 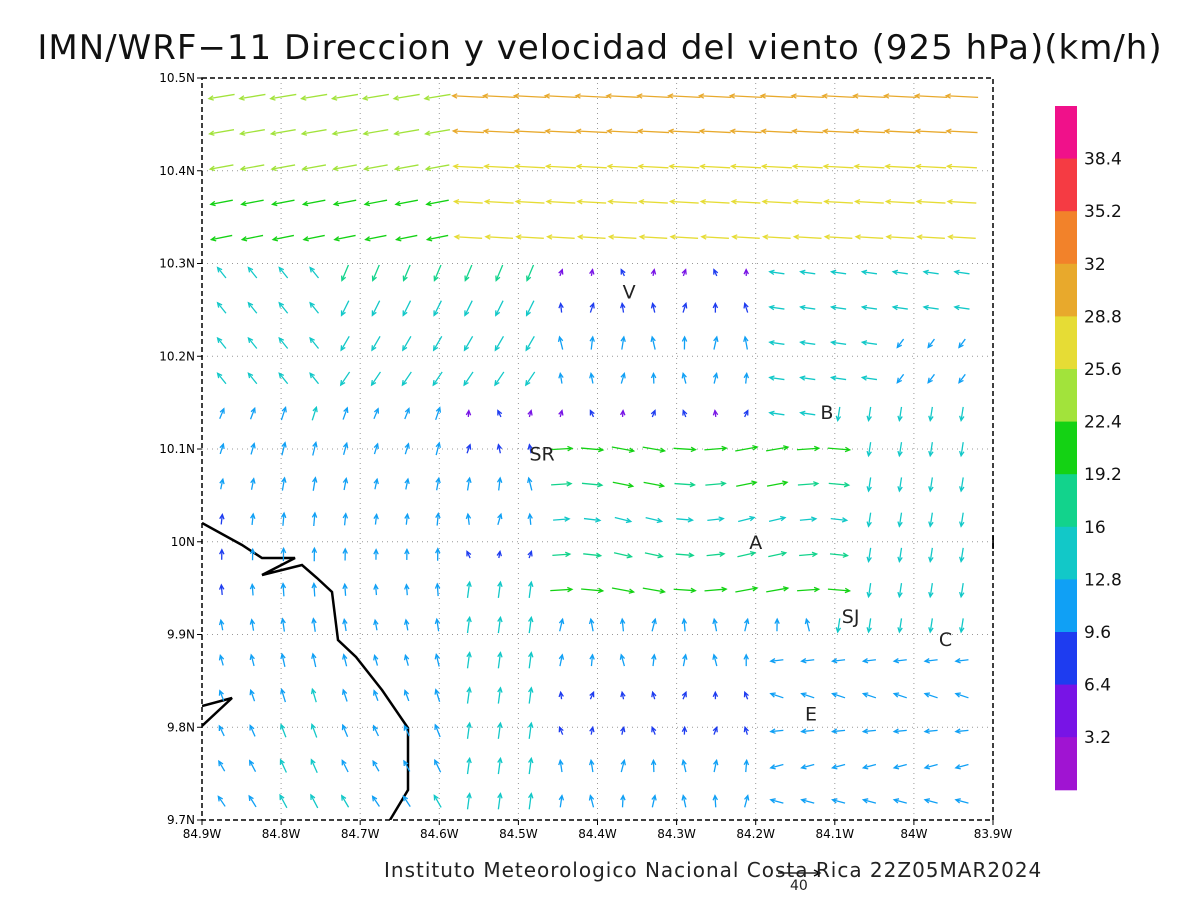 What do you see at coordinates (913, 834) in the screenshot?
I see `lon-tick-label: 84W` at bounding box center [913, 834].